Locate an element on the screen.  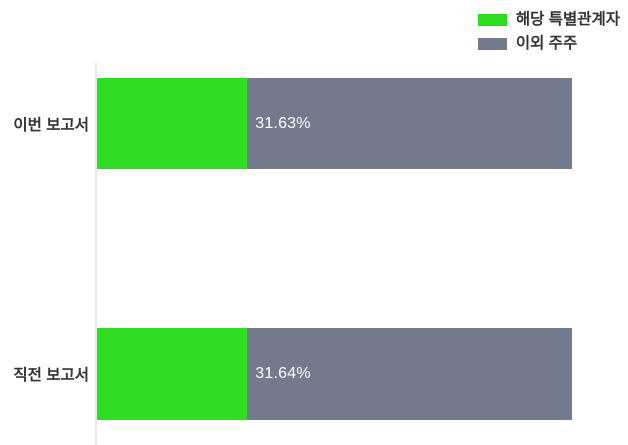
category-axis-line is located at coordinates (96, 254).